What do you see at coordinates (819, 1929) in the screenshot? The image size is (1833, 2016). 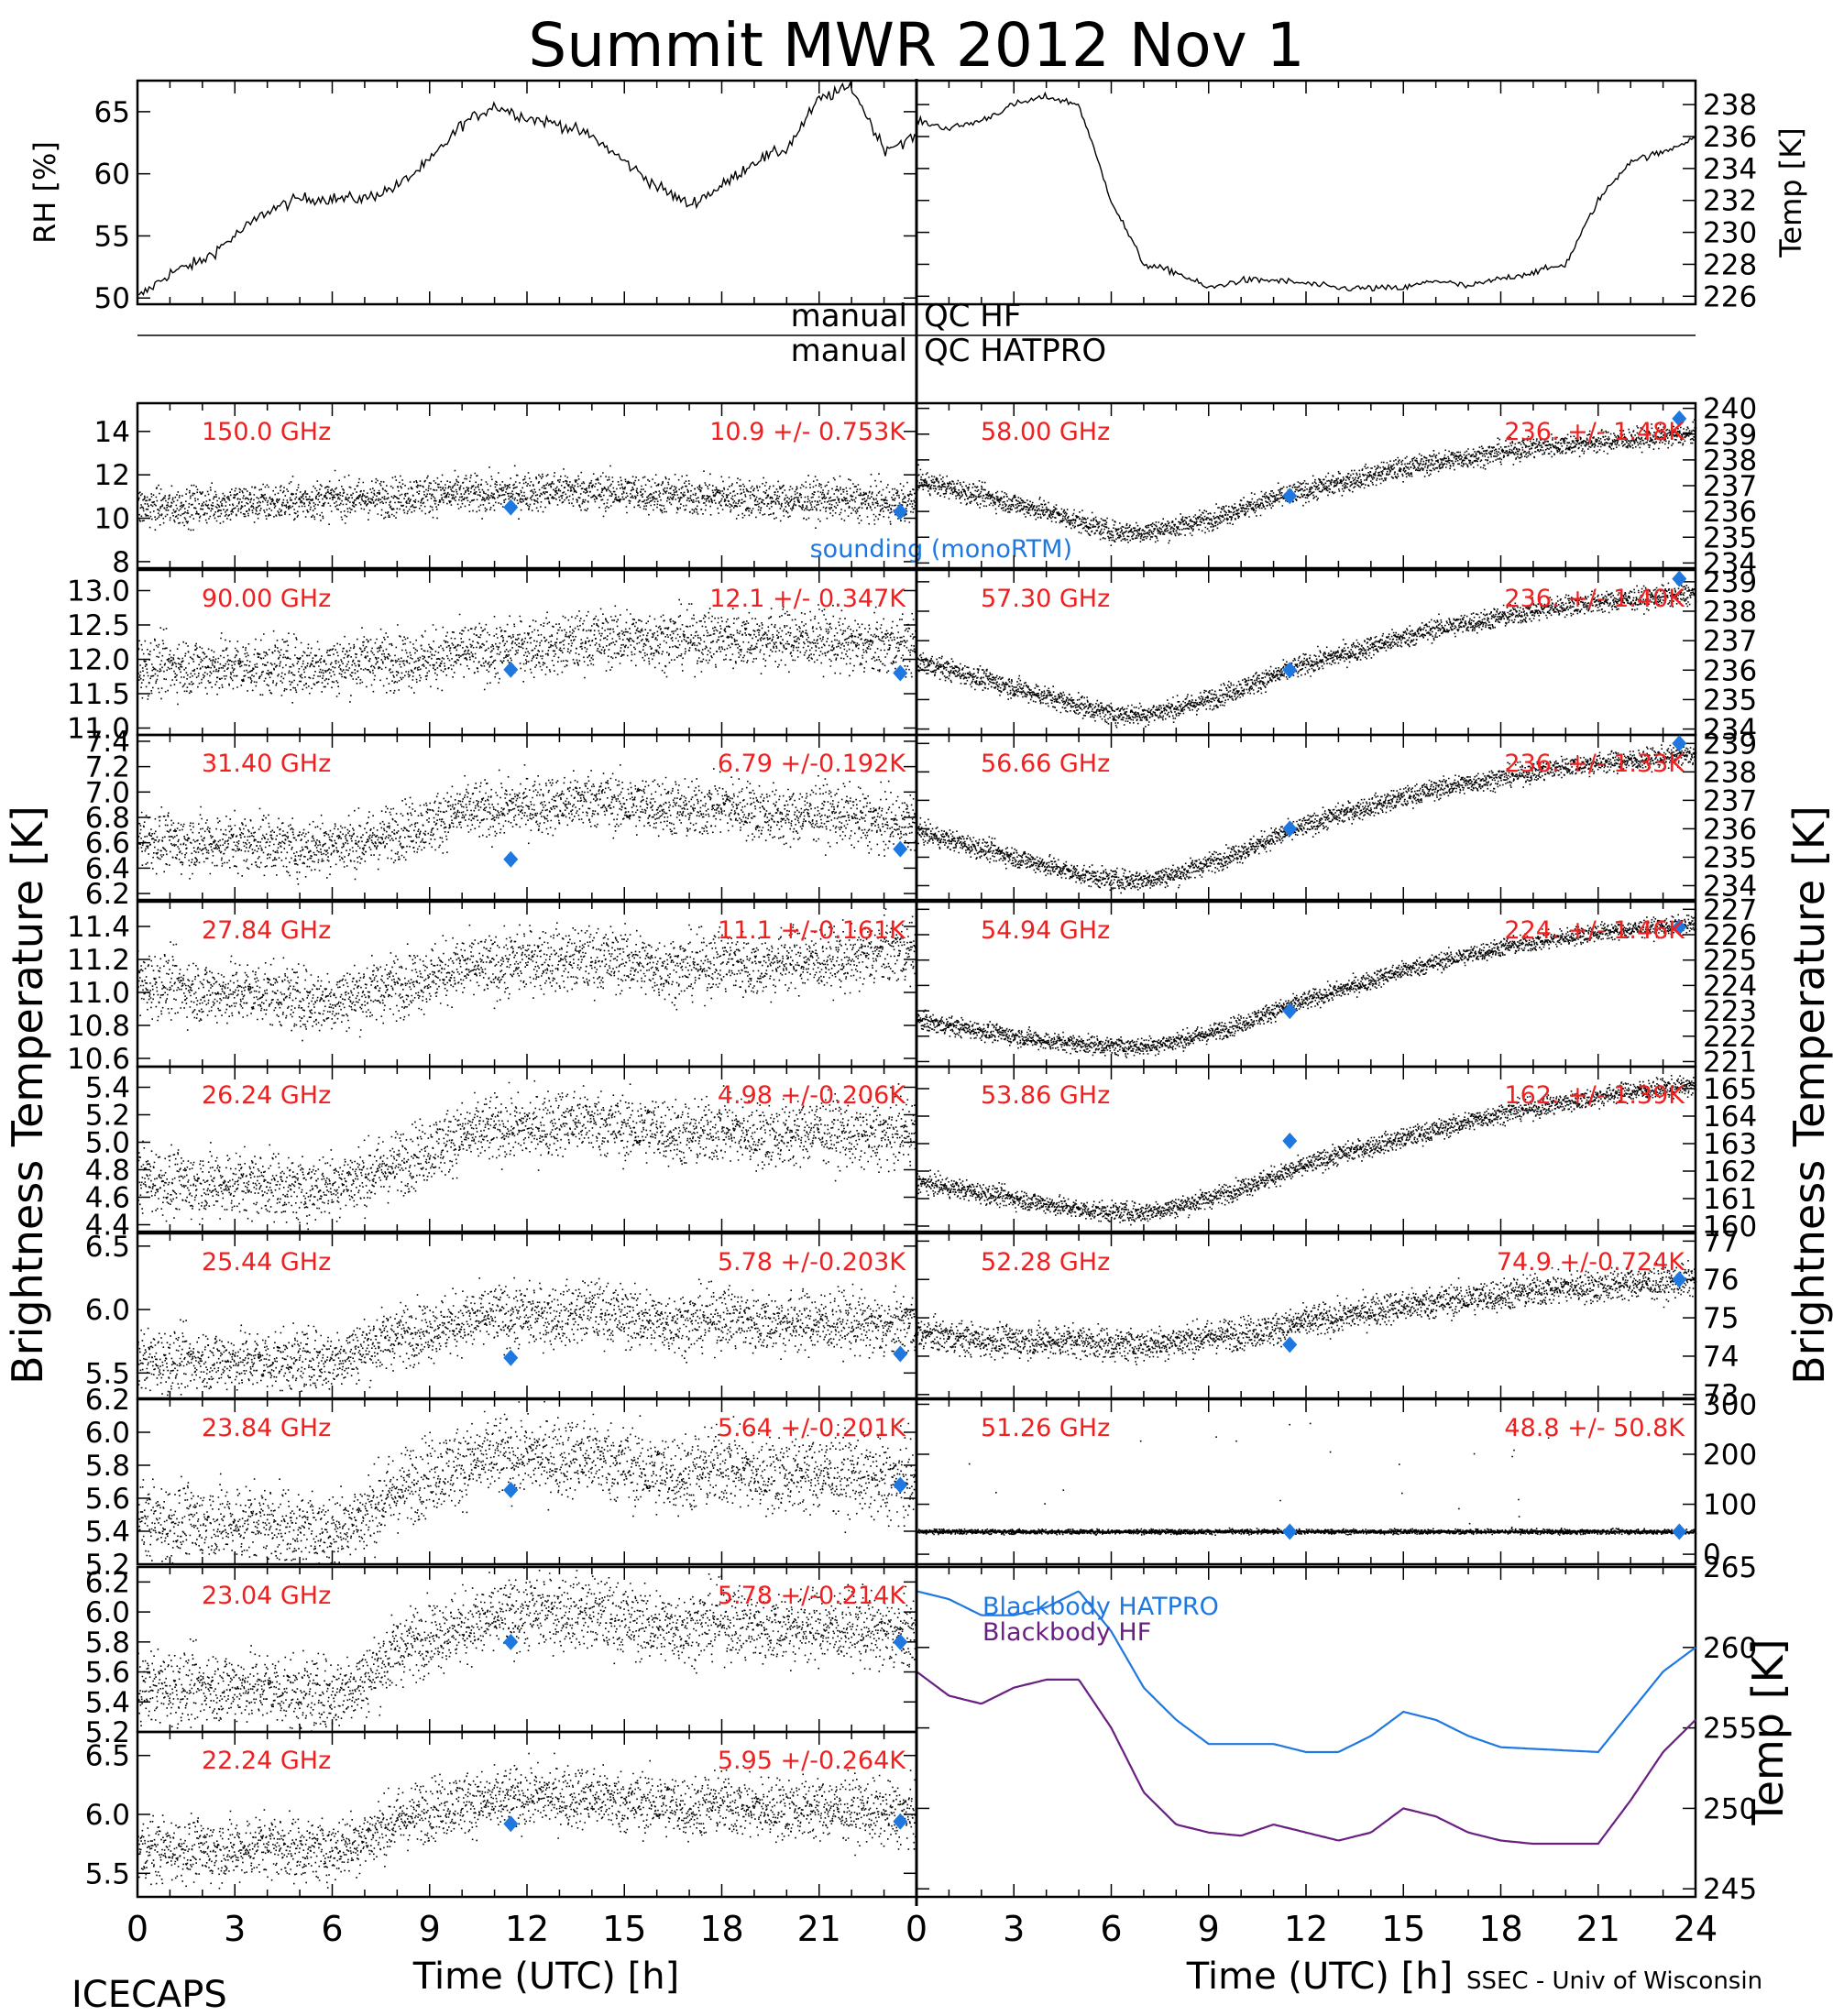 I see `x-tick-label-left-21: 21` at bounding box center [819, 1929].